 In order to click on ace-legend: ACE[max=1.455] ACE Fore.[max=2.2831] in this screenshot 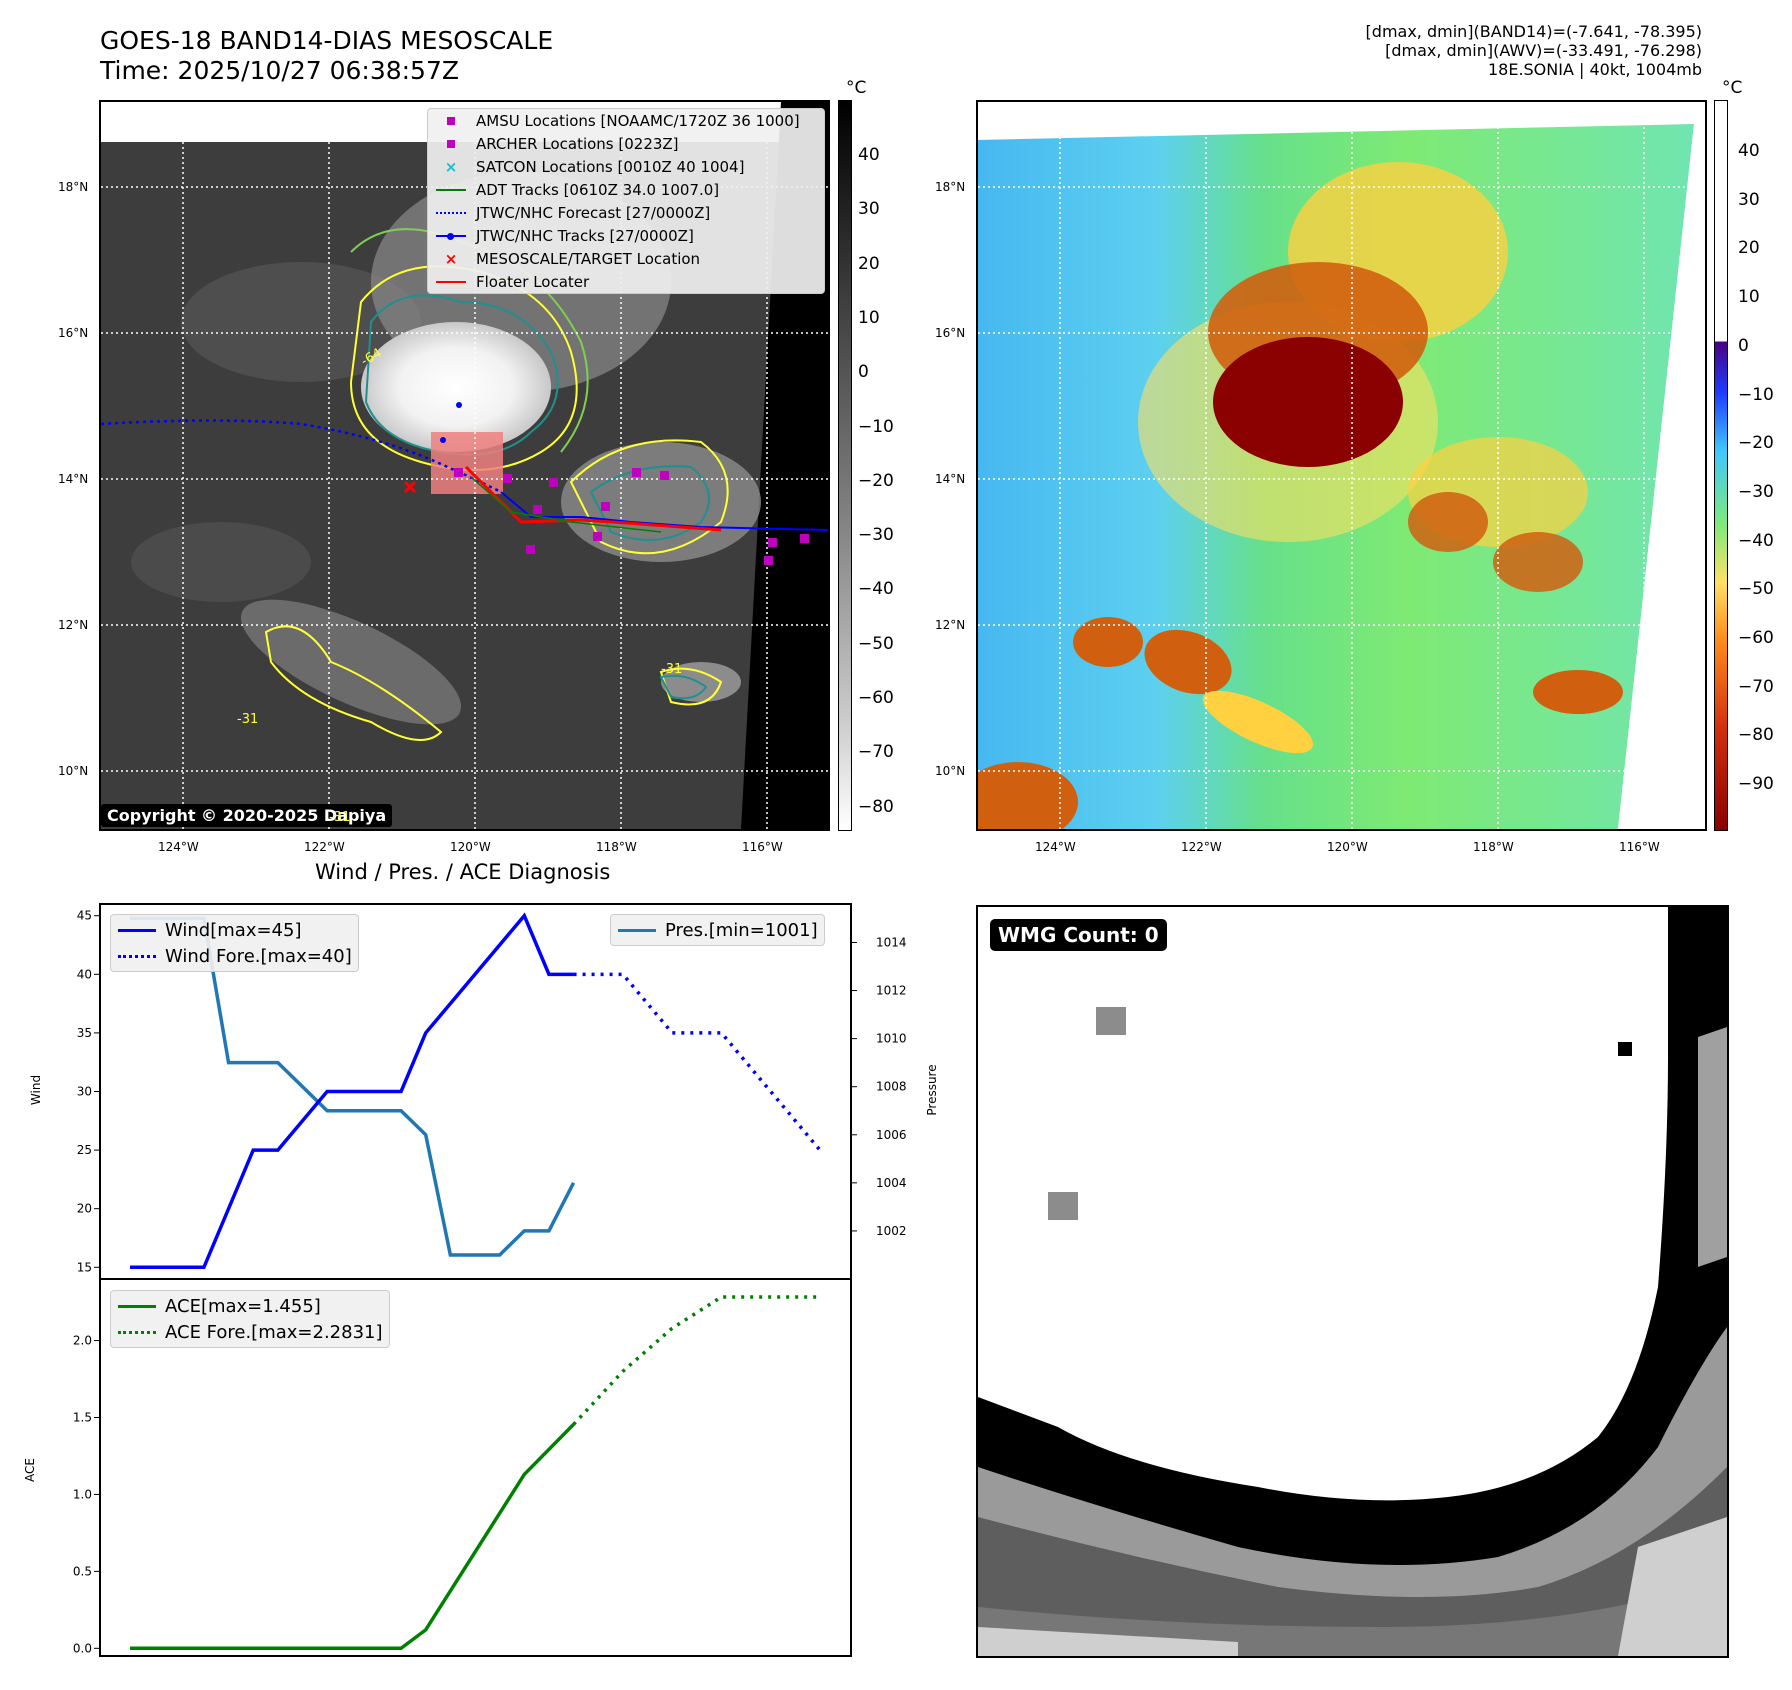, I will do `click(250, 1319)`.